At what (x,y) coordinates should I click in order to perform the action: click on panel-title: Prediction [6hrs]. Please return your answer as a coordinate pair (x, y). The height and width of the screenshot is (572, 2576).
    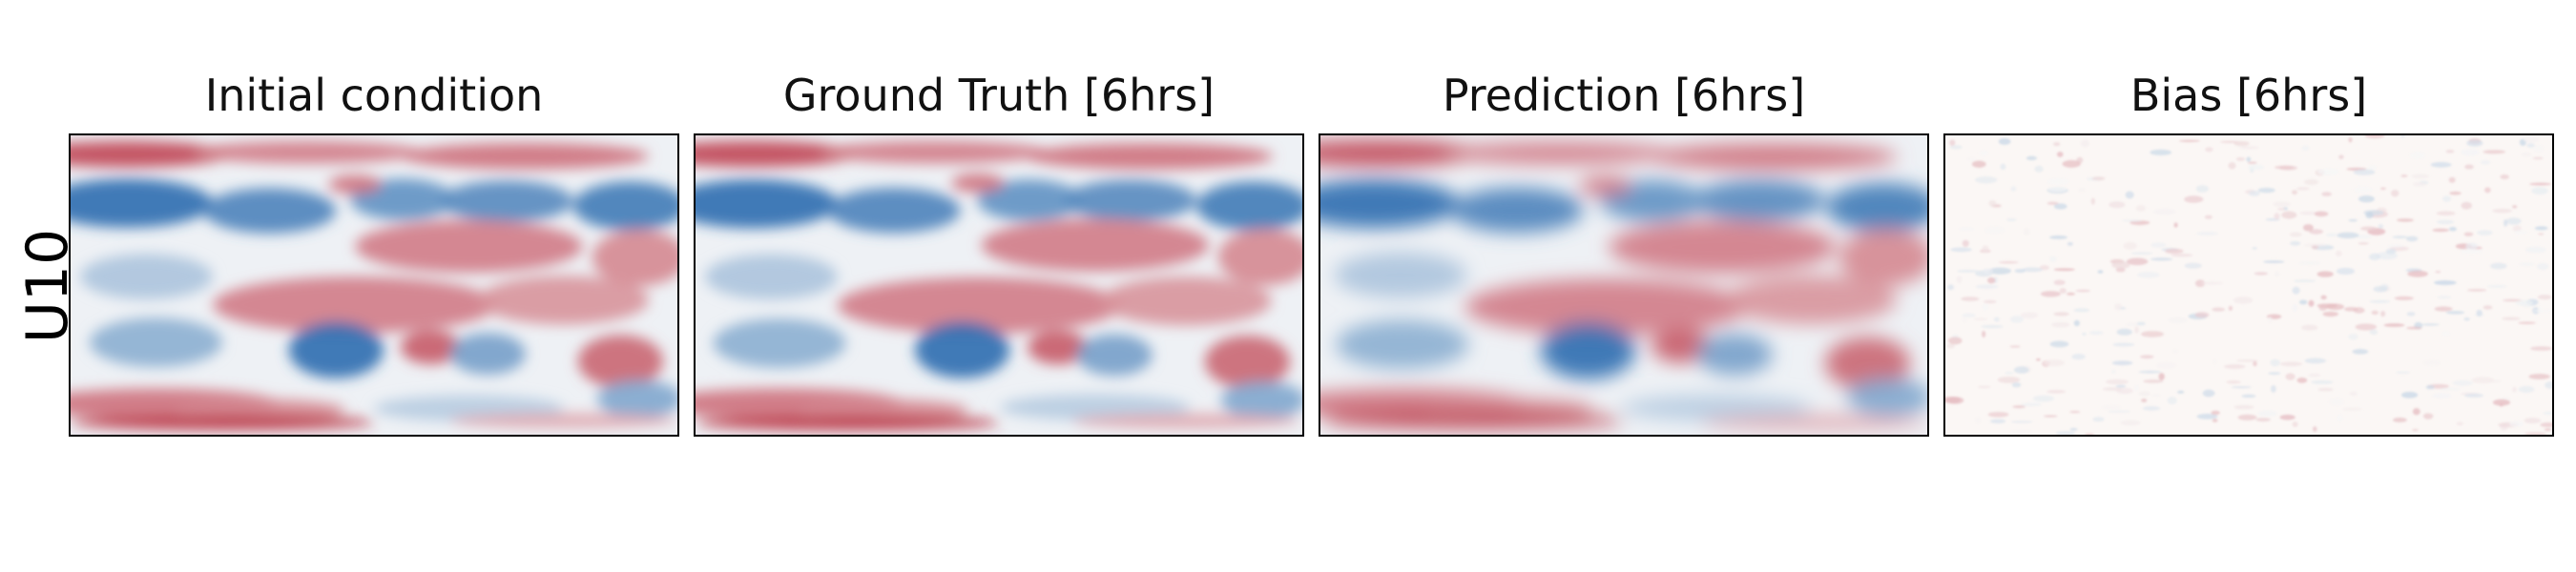
    Looking at the image, I should click on (1624, 95).